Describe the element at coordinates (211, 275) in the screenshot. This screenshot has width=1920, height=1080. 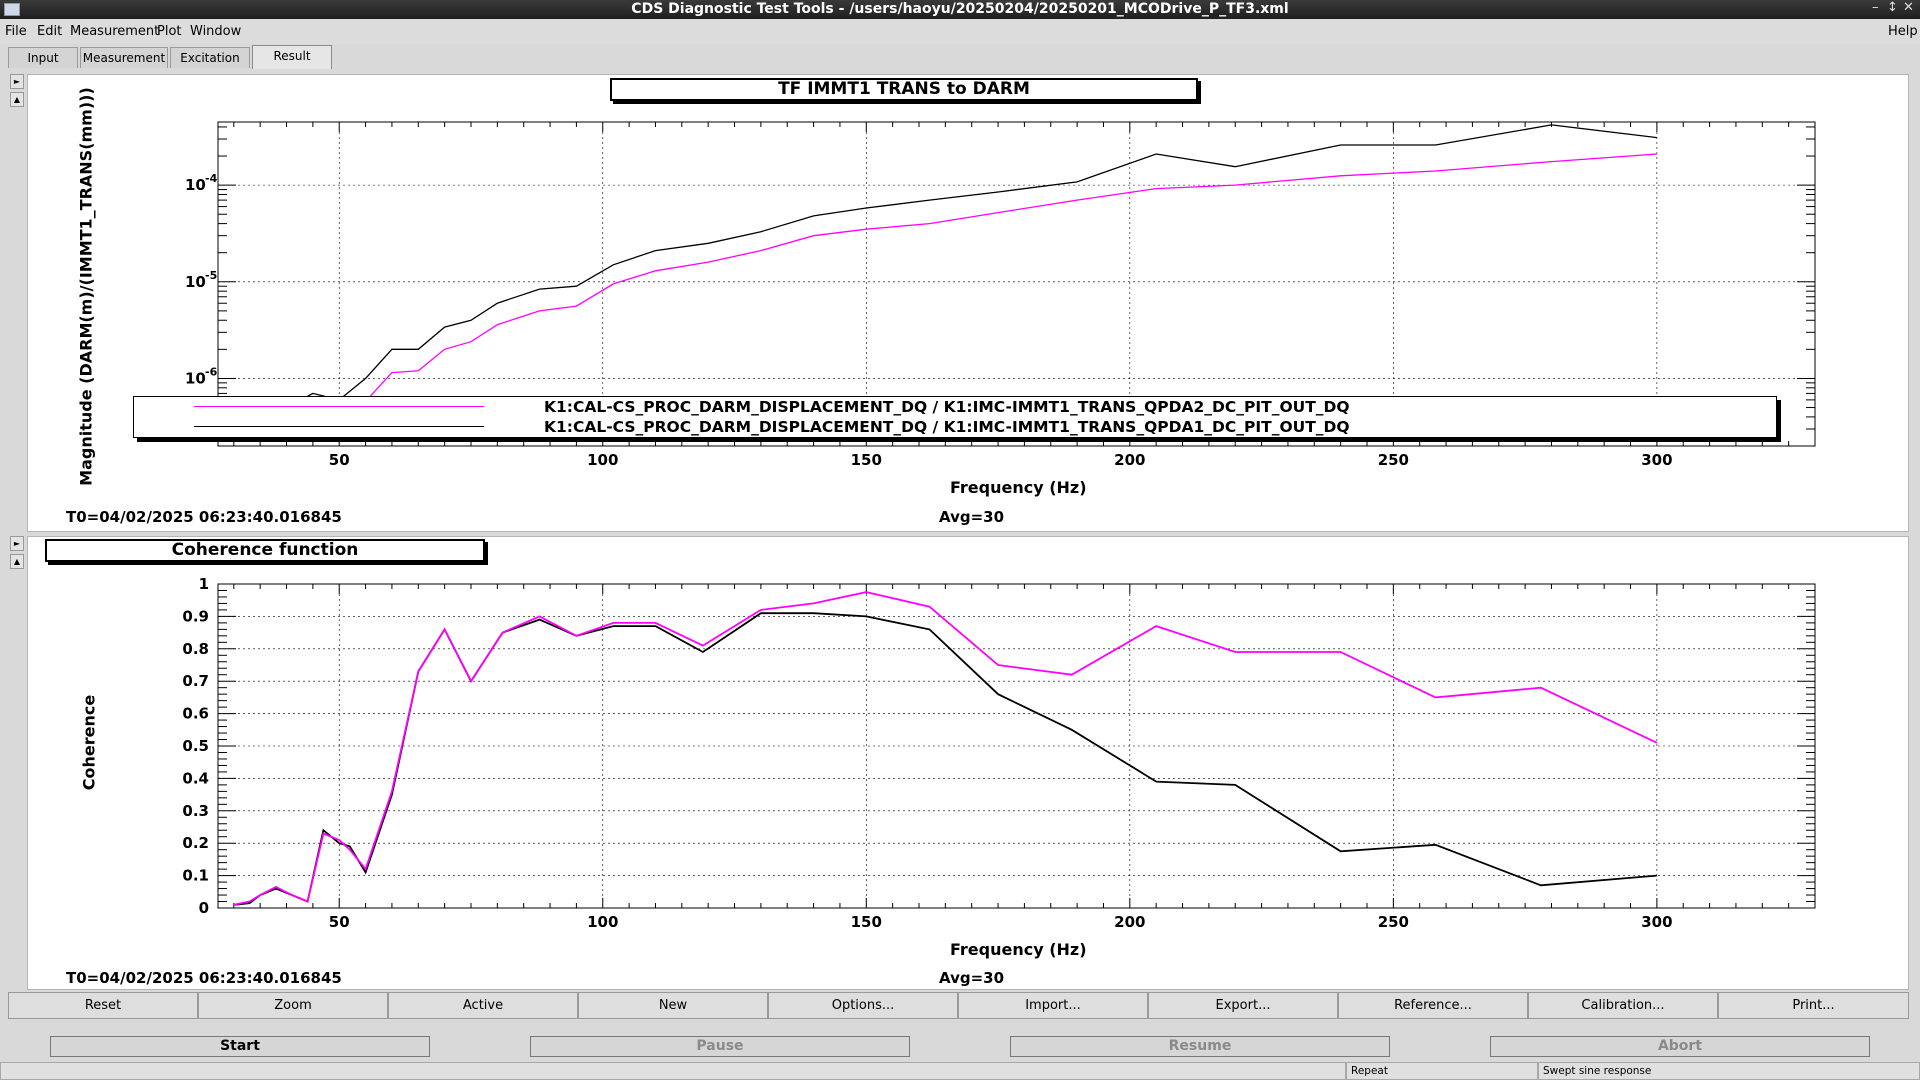
I see `y-tick-label-exponent: -5` at that location.